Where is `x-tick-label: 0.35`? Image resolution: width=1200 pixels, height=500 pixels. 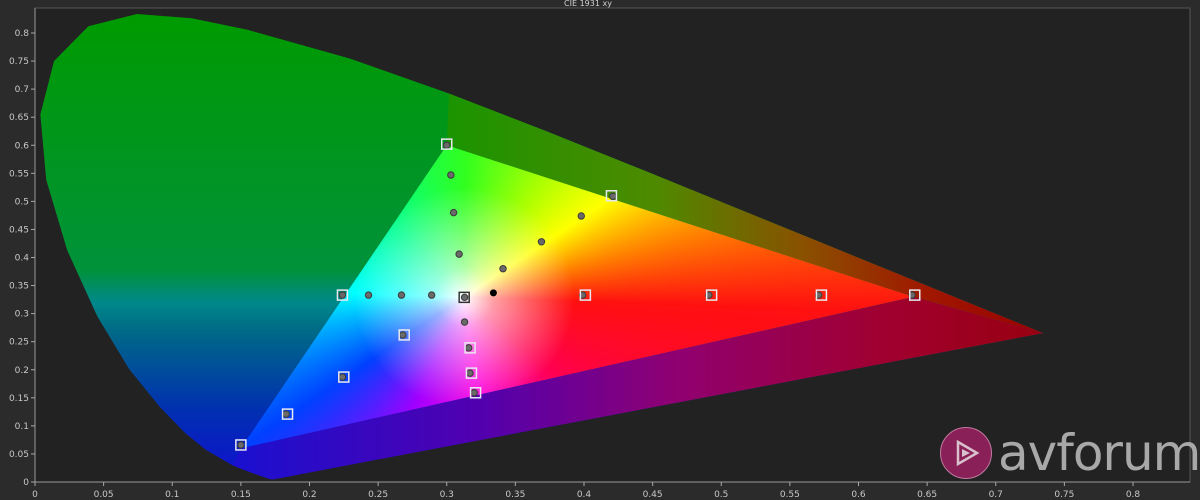 x-tick-label: 0.35 is located at coordinates (515, 495).